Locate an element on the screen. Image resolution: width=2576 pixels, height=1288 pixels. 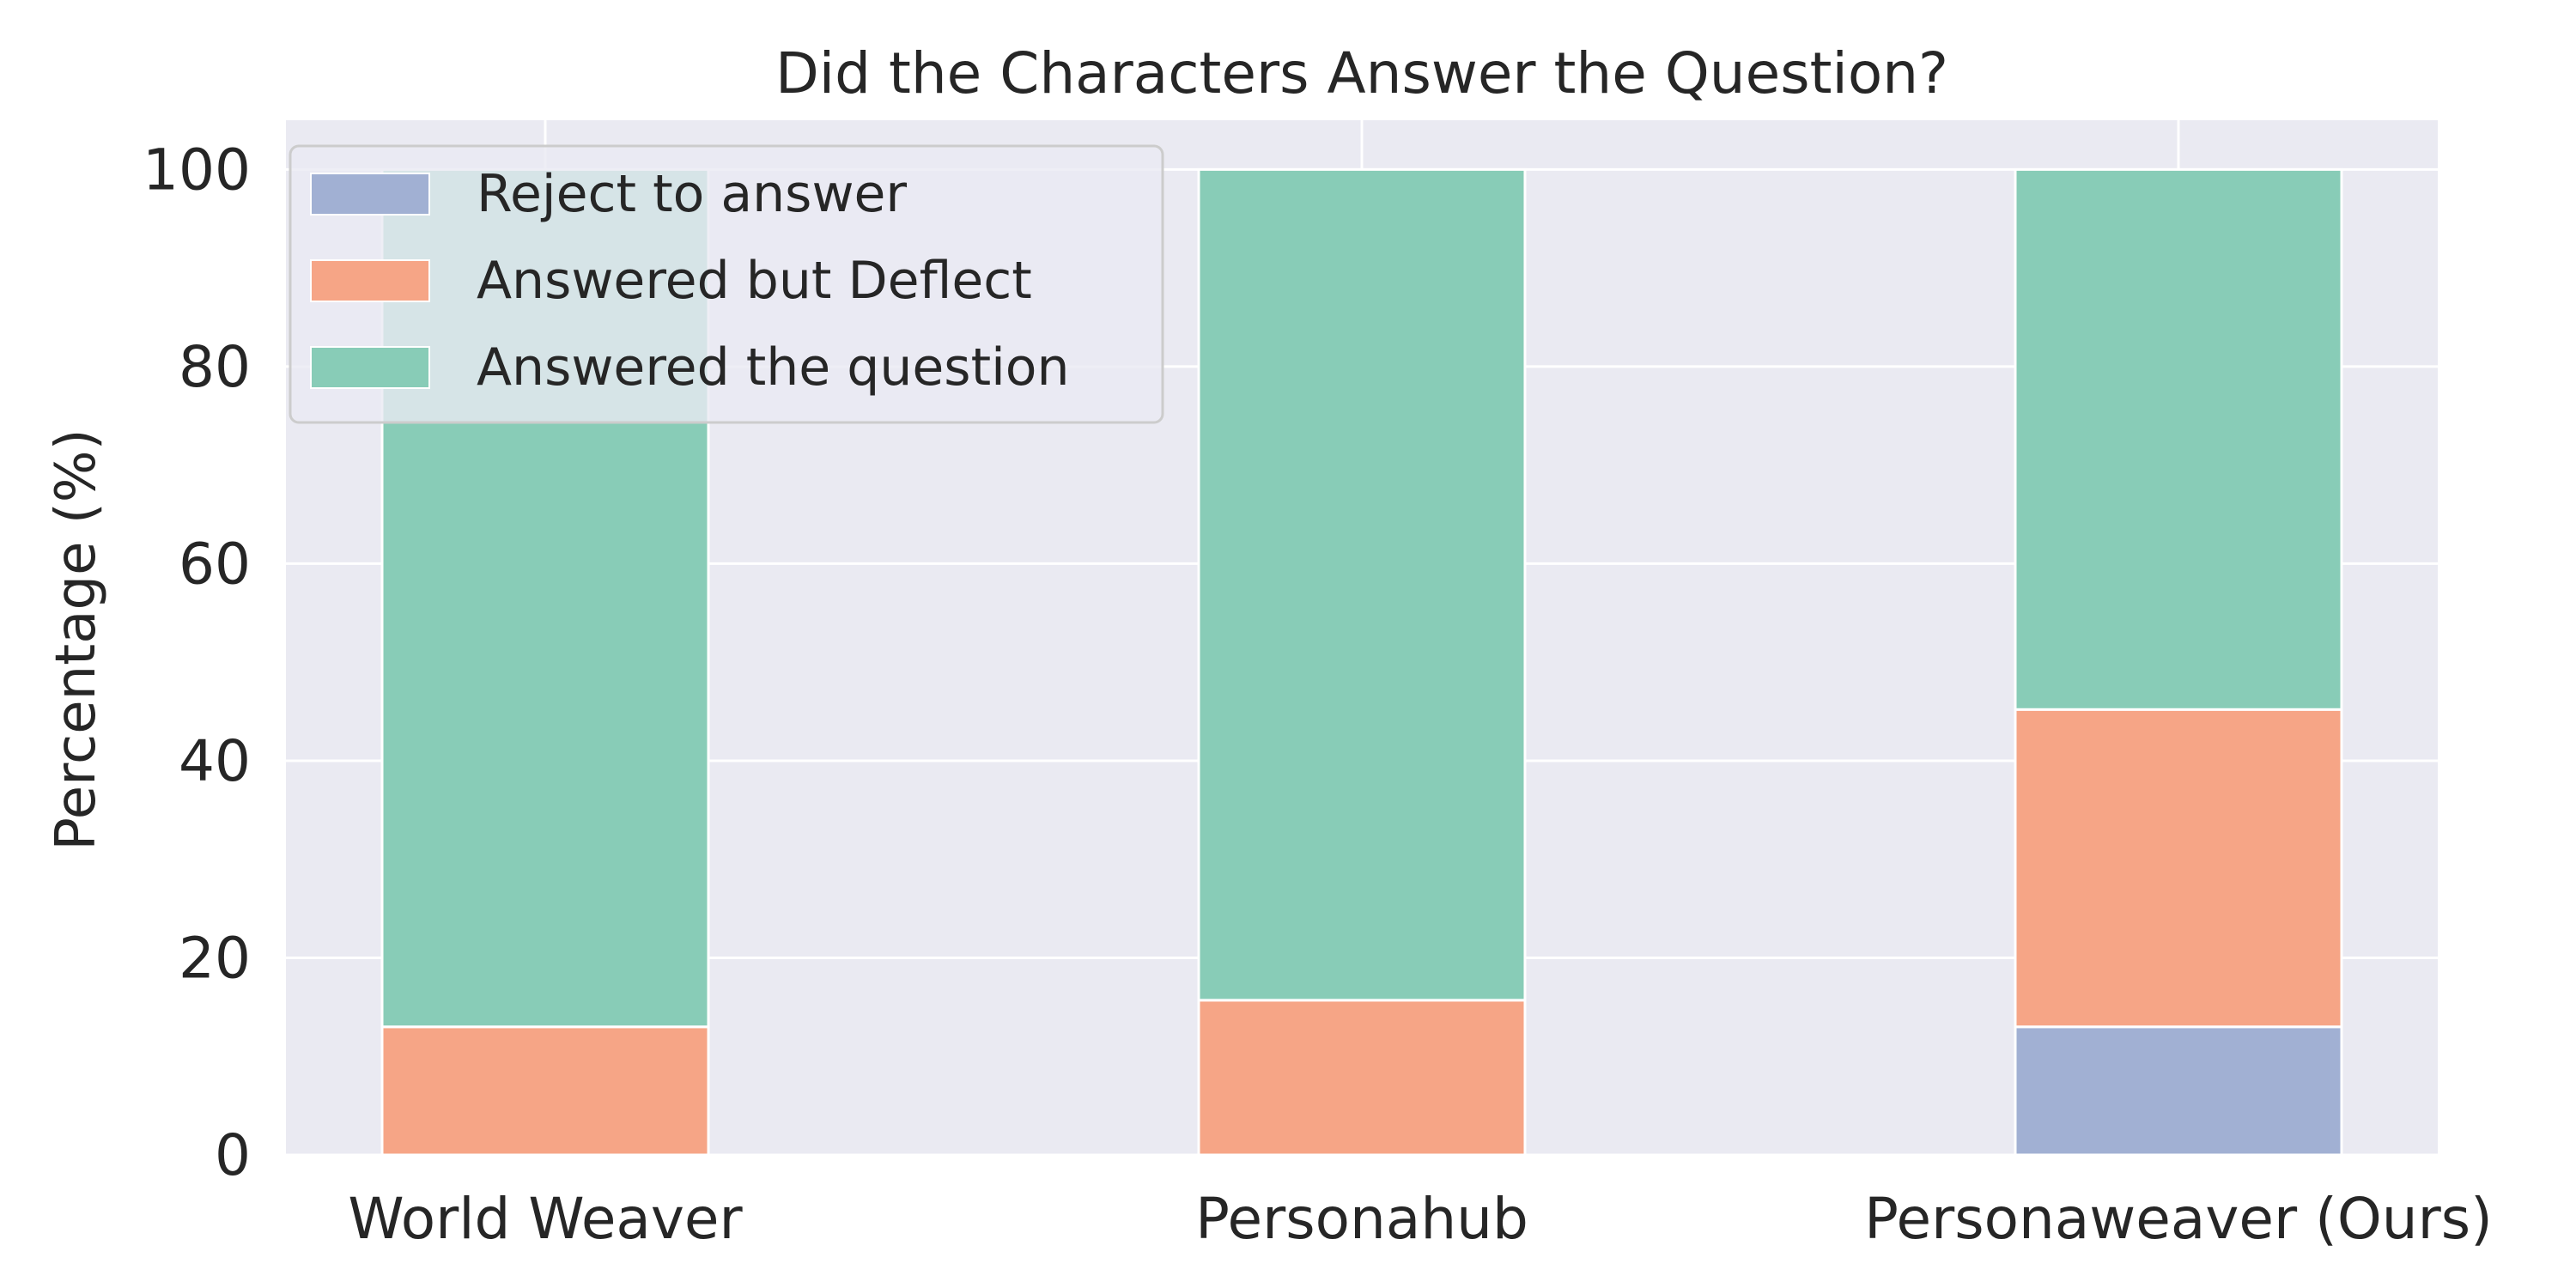
y-tick-label: 40 is located at coordinates (215, 761).